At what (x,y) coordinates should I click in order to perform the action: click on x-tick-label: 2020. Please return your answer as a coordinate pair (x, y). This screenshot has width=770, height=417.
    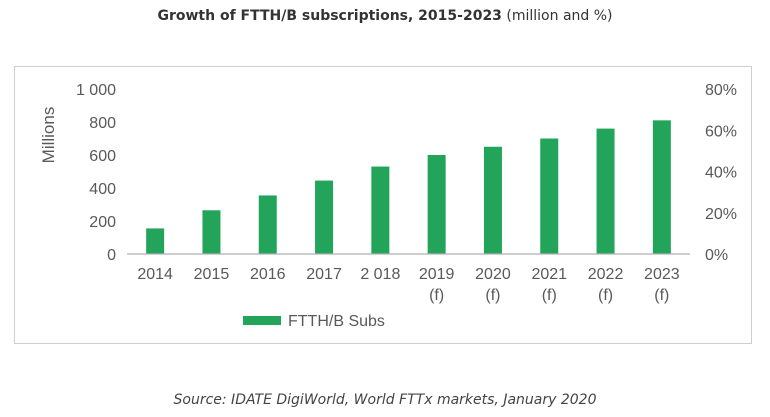
    Looking at the image, I should click on (493, 274).